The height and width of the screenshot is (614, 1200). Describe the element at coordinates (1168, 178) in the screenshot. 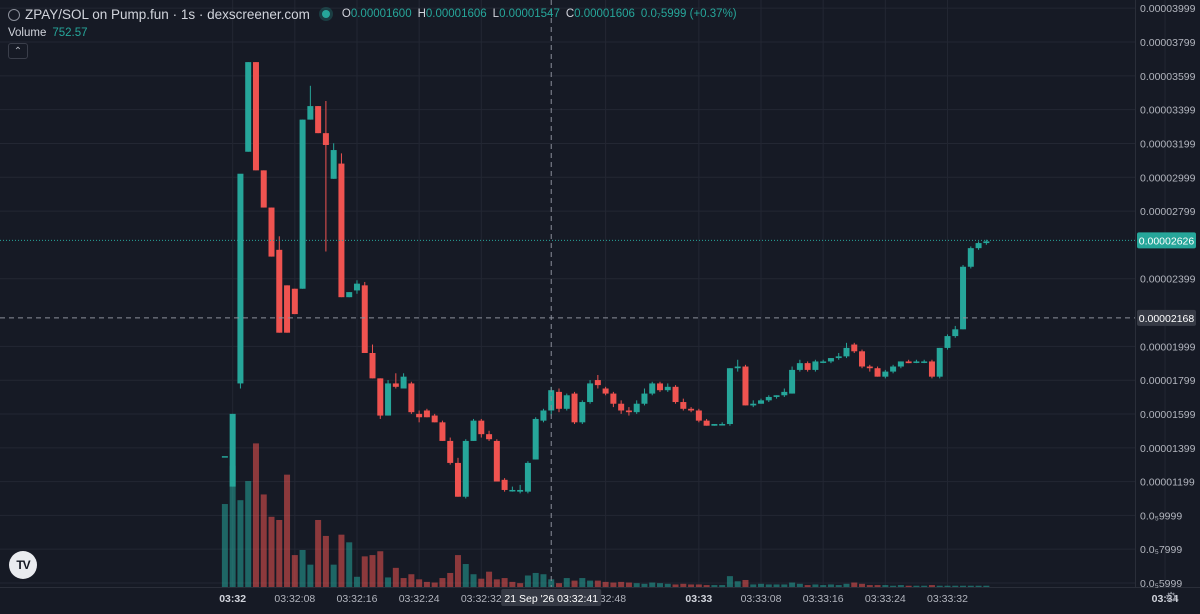

I see `price-tick-label: 0.00002999` at that location.